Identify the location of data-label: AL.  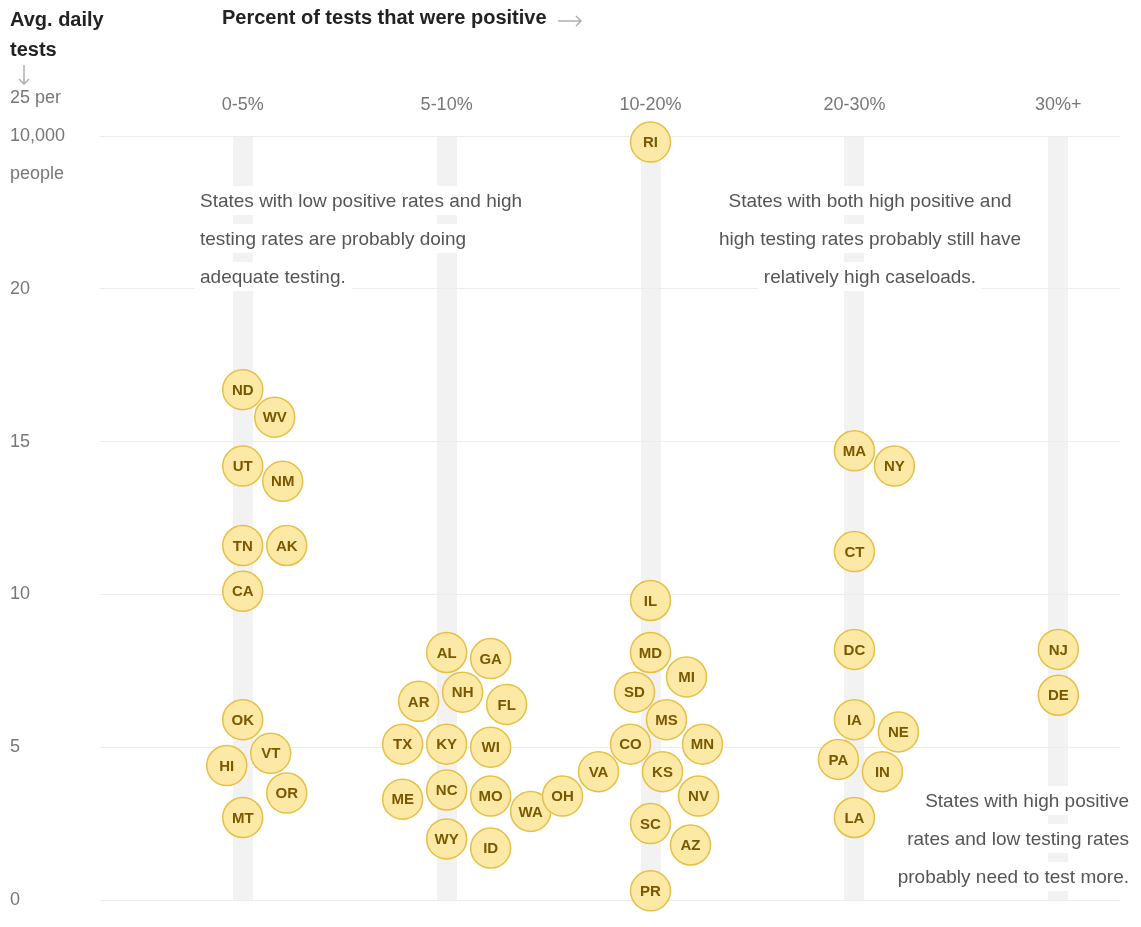
(446, 652).